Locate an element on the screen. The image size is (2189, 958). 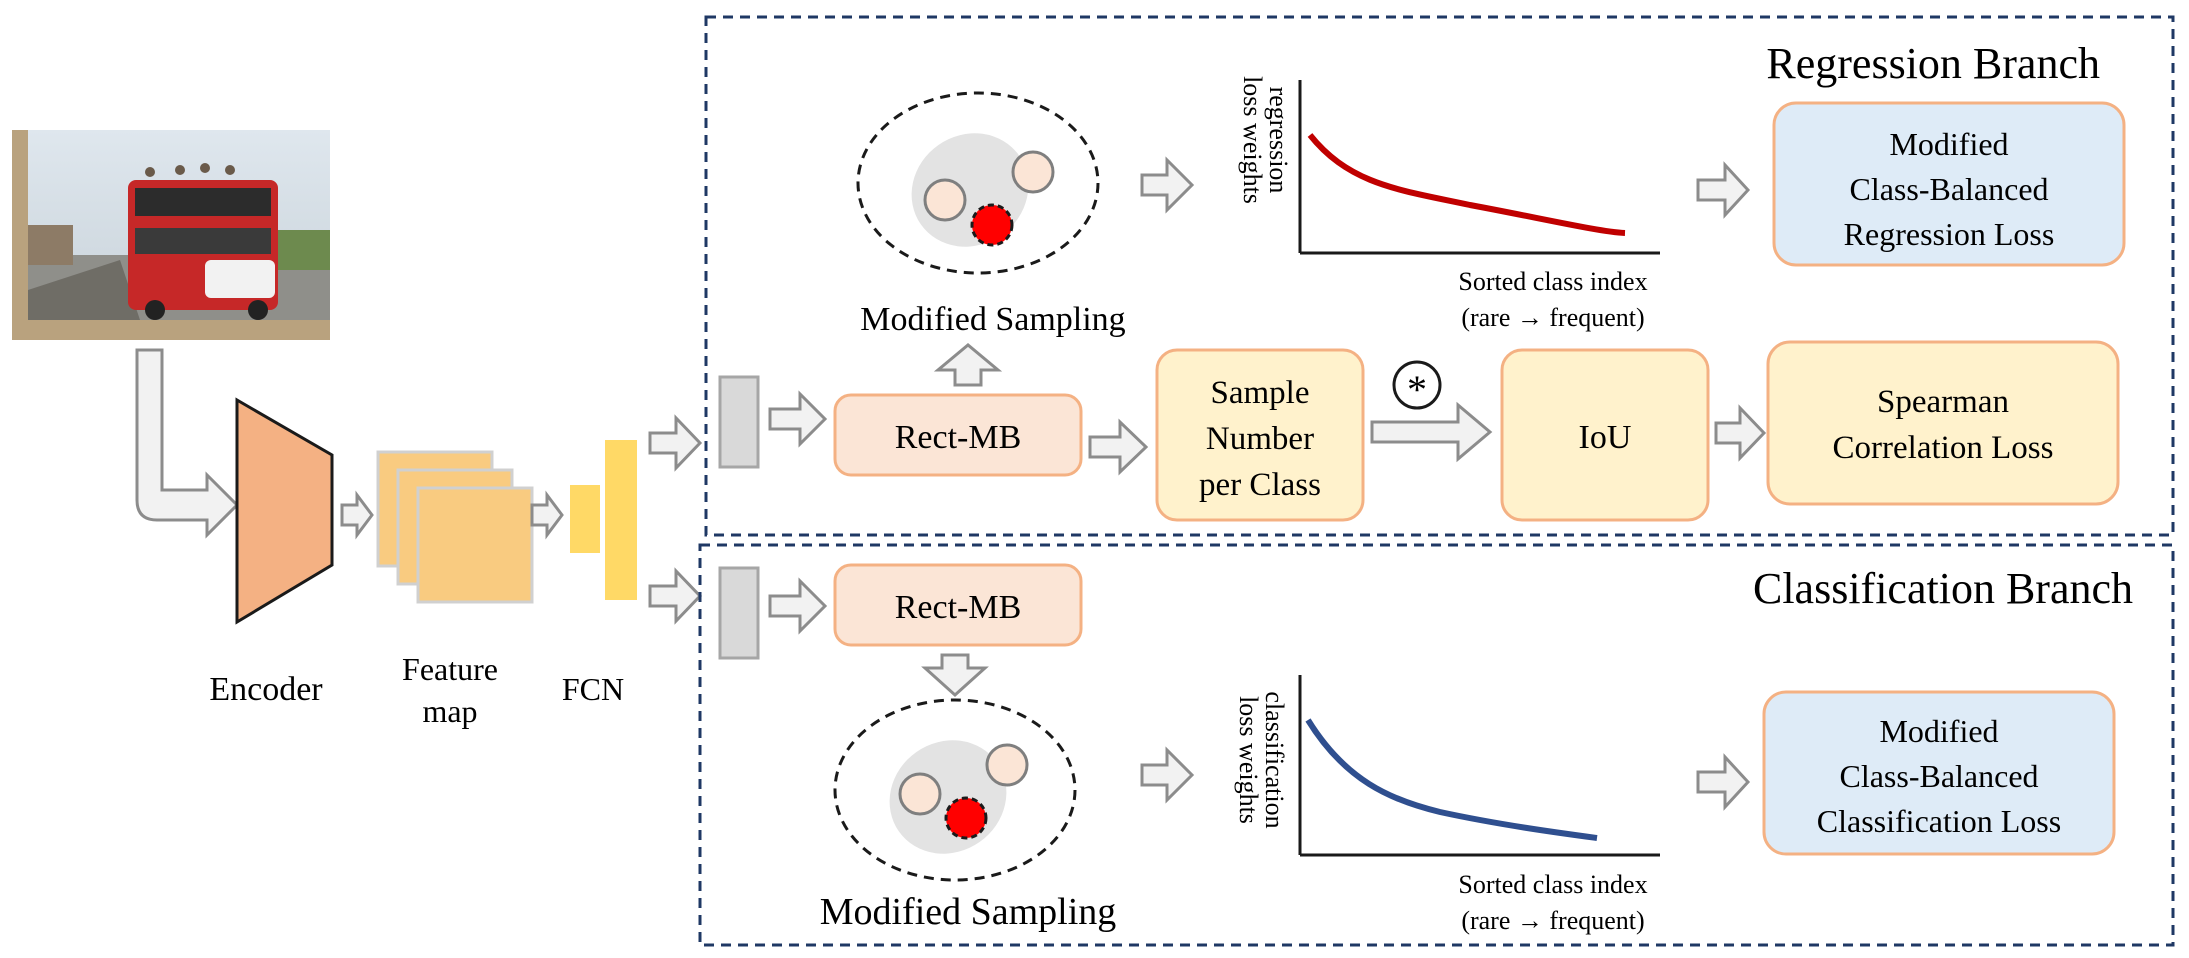
regression-sampling-illustration is located at coordinates (978, 183).